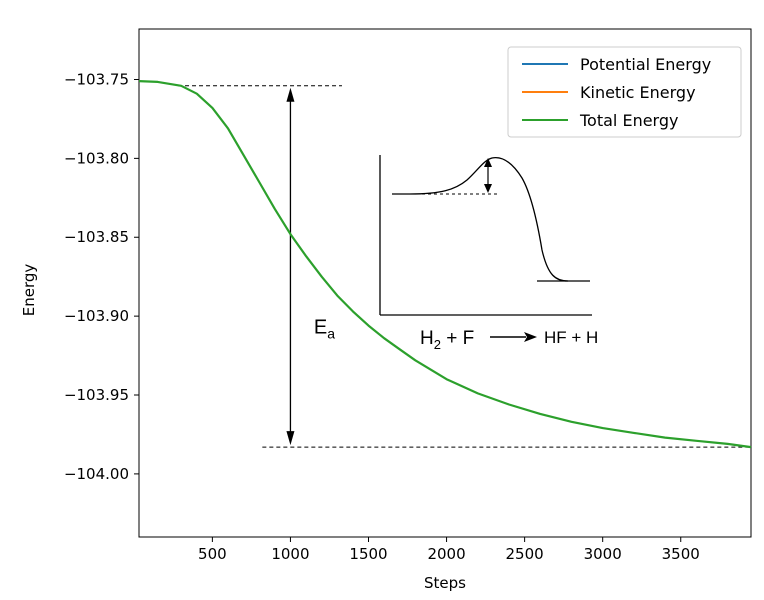 This screenshot has width=764, height=600. Describe the element at coordinates (445, 583) in the screenshot. I see `x-axis-title: Steps` at that location.